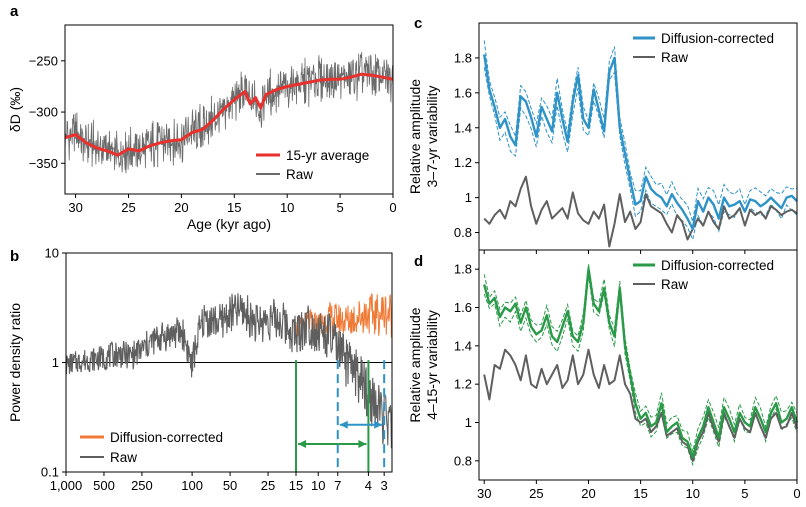 The width and height of the screenshot is (806, 507). I want to click on panel-b-xtick-25-label: 25, so click(268, 485).